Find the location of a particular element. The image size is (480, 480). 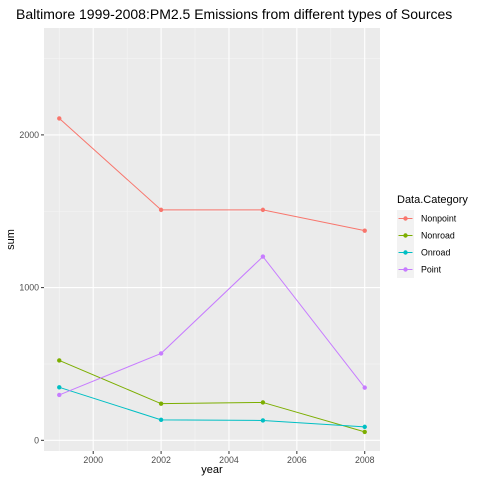

legend-point-onroad is located at coordinates (405, 252).